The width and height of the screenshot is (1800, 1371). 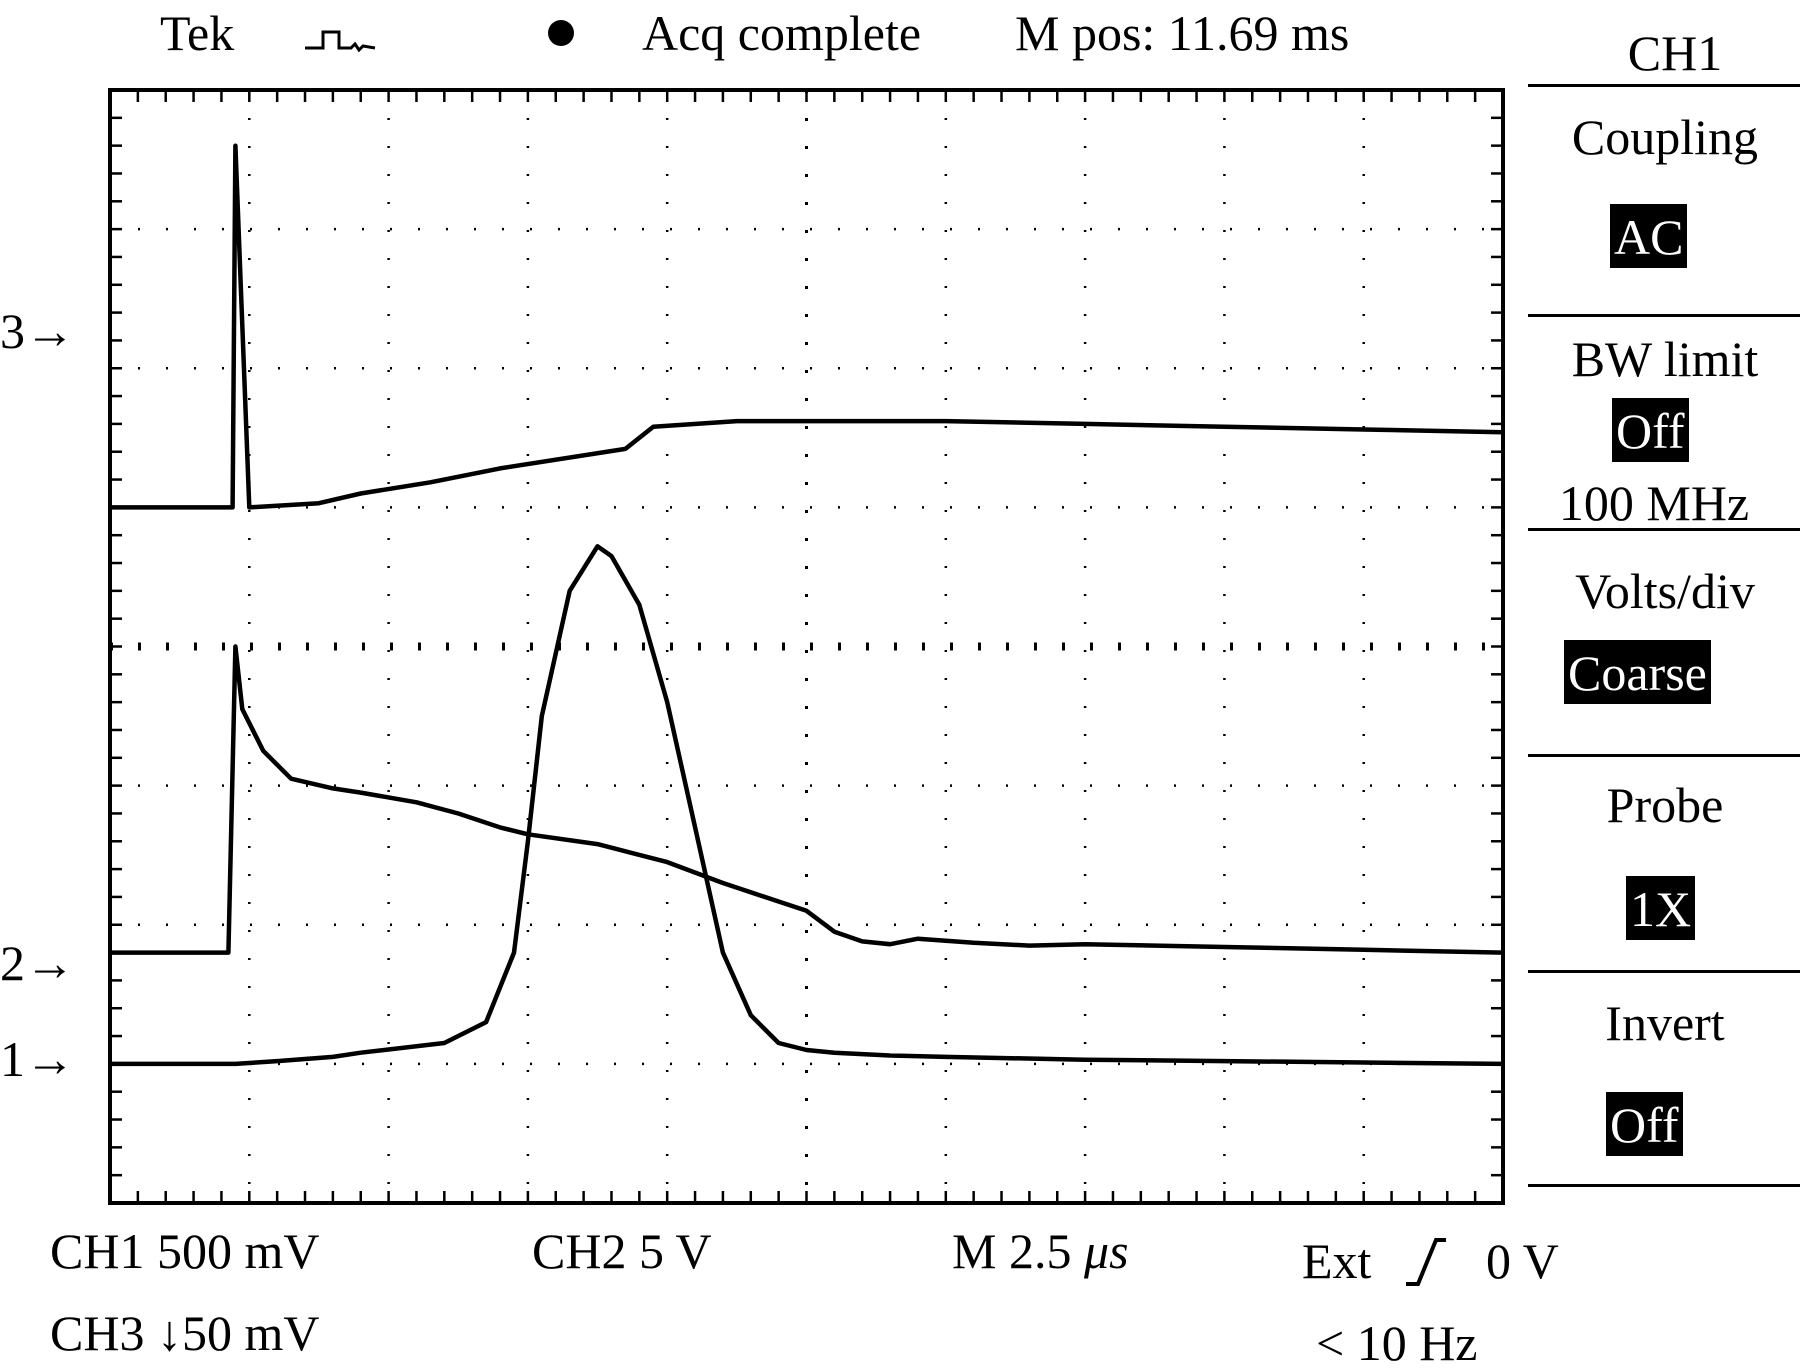 What do you see at coordinates (1106, 1251) in the screenshot?
I see `timebase-unit: μs` at bounding box center [1106, 1251].